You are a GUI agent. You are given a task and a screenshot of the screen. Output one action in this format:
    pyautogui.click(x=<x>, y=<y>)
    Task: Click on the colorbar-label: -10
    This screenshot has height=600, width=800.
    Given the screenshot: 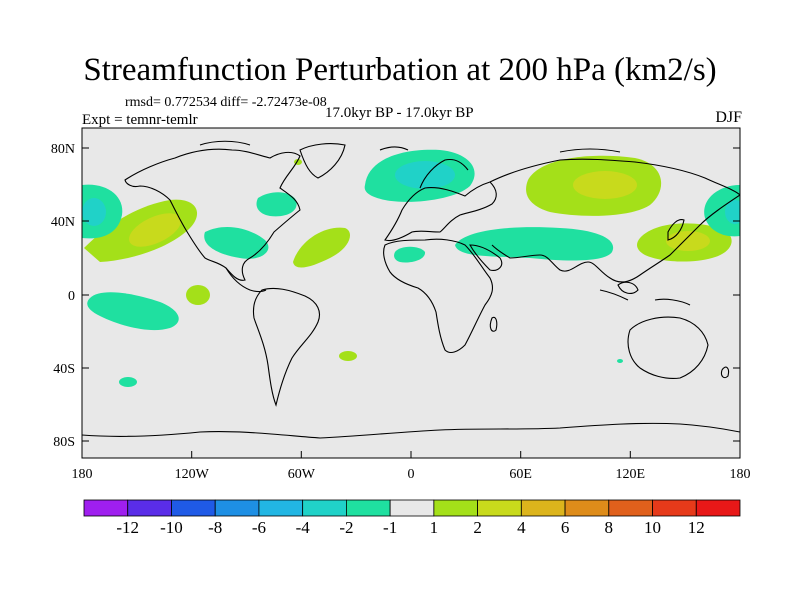 What is the action you would take?
    pyautogui.click(x=171, y=527)
    